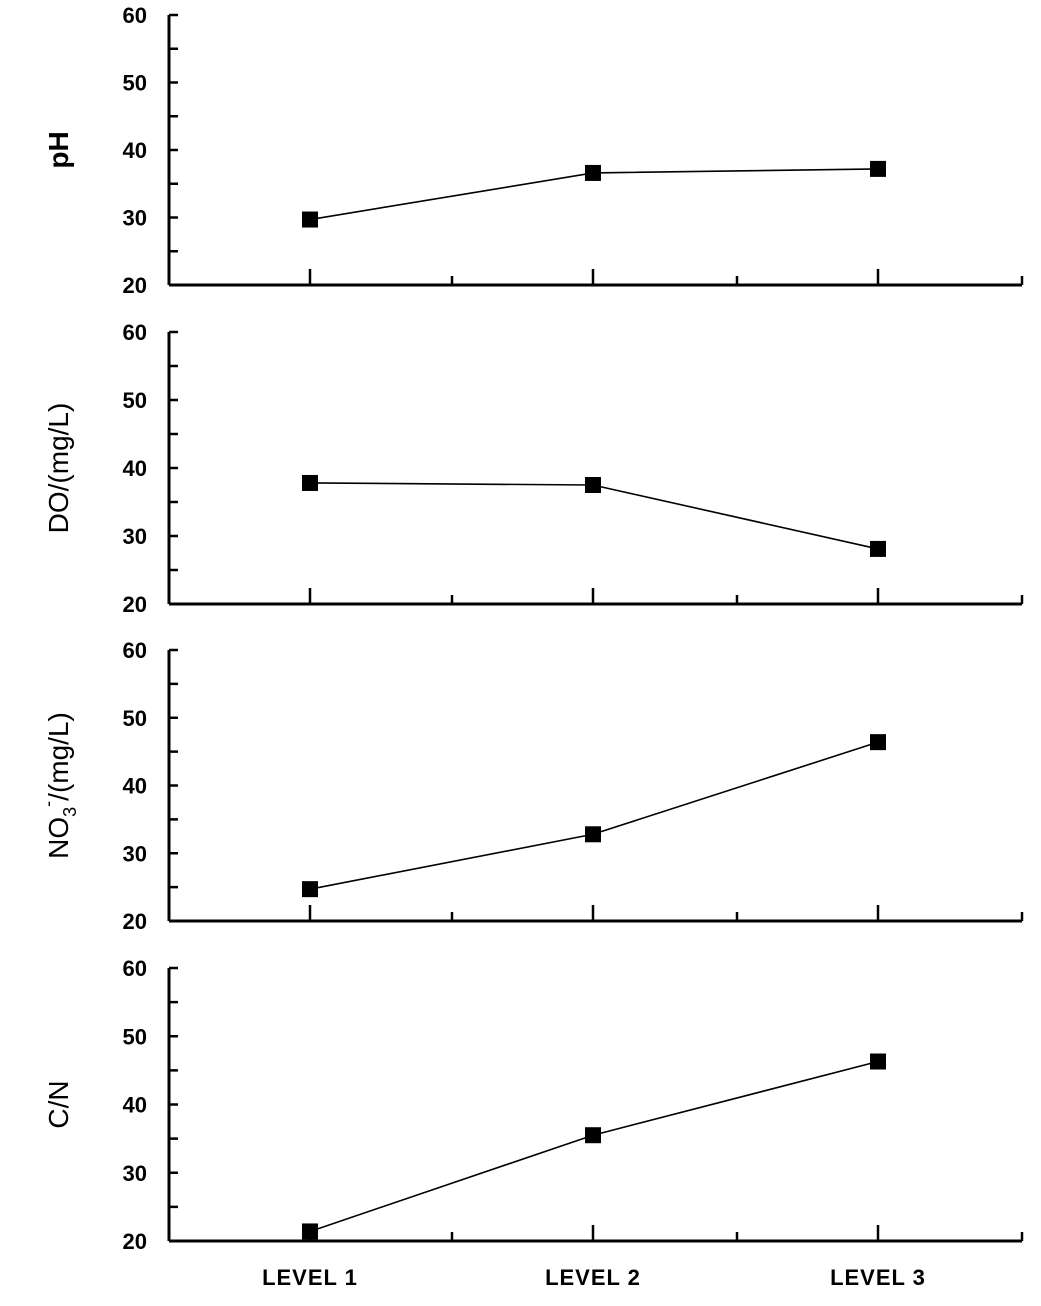  What do you see at coordinates (58, 1104) in the screenshot?
I see `y-axis-label: C/N` at bounding box center [58, 1104].